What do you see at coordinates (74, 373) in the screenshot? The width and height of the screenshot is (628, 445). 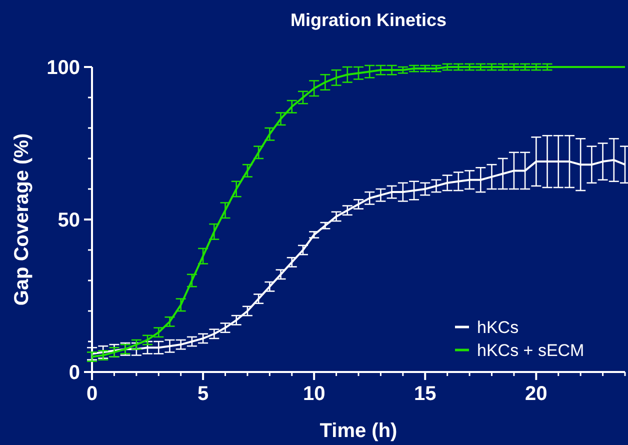 I see `y-tick-label: 0` at bounding box center [74, 373].